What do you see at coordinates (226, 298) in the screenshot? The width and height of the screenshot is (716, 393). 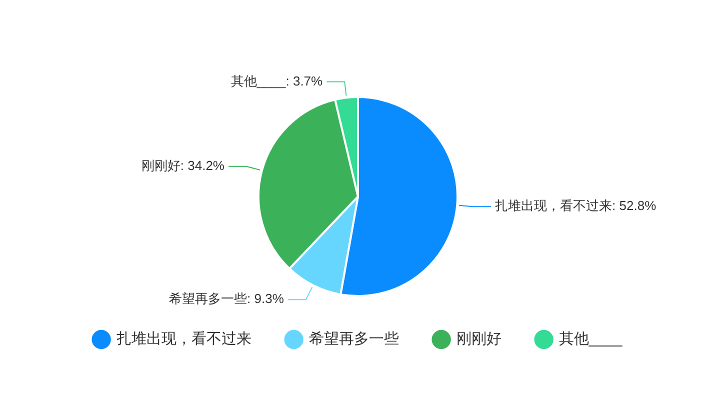 I see `data-label: 希望再多一些: 9.3%` at bounding box center [226, 298].